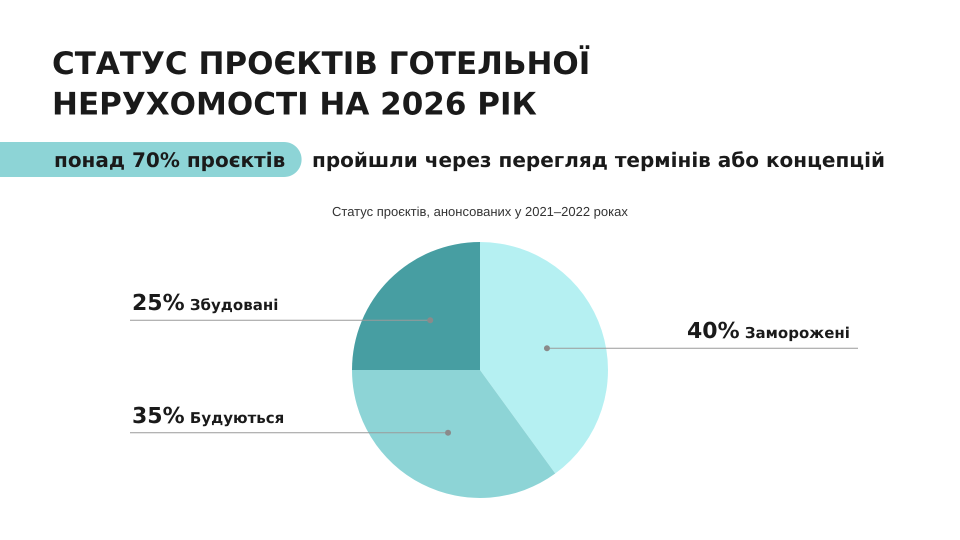 This screenshot has height=540, width=960. Describe the element at coordinates (158, 303) in the screenshot. I see `data-label: 25%` at that location.